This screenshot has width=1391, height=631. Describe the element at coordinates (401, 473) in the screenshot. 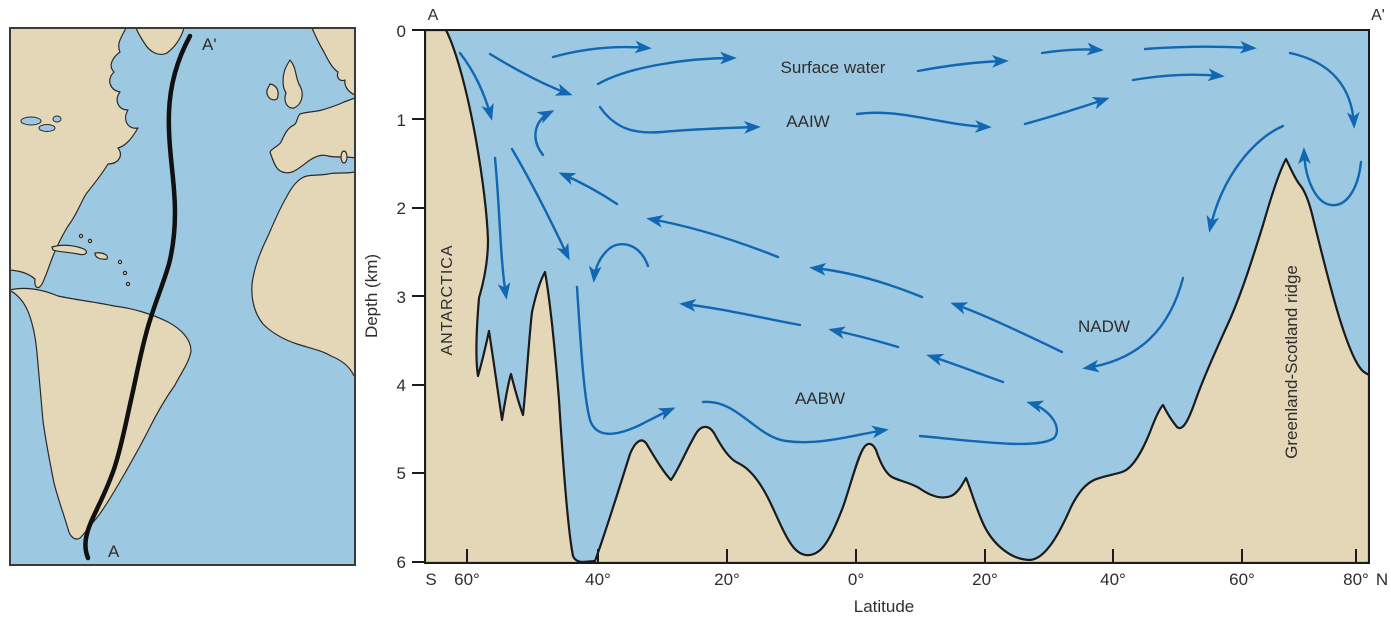

I see `depth-tick-label: 5` at that location.